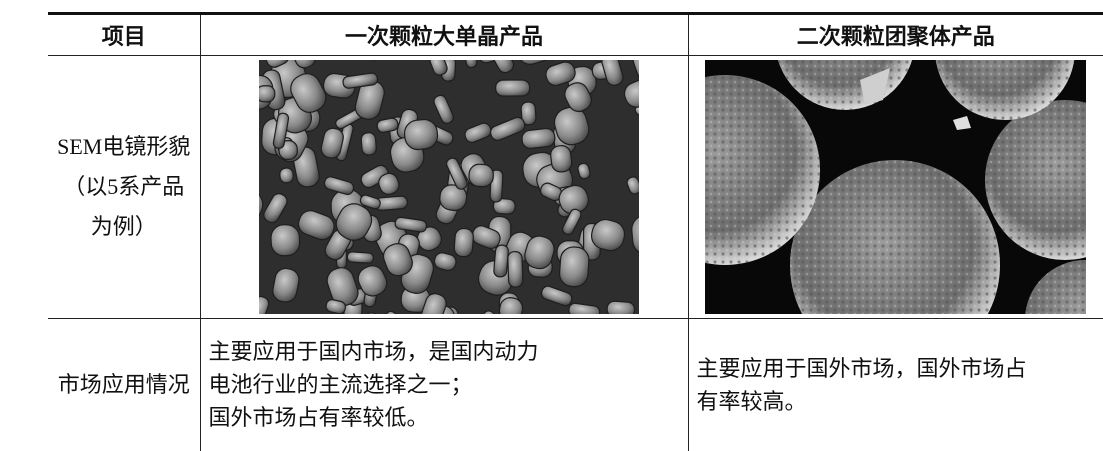  I want to click on table-header: 项目 一次颗粒大单晶产品 二次颗粒团聚体产品, so click(575, 34).